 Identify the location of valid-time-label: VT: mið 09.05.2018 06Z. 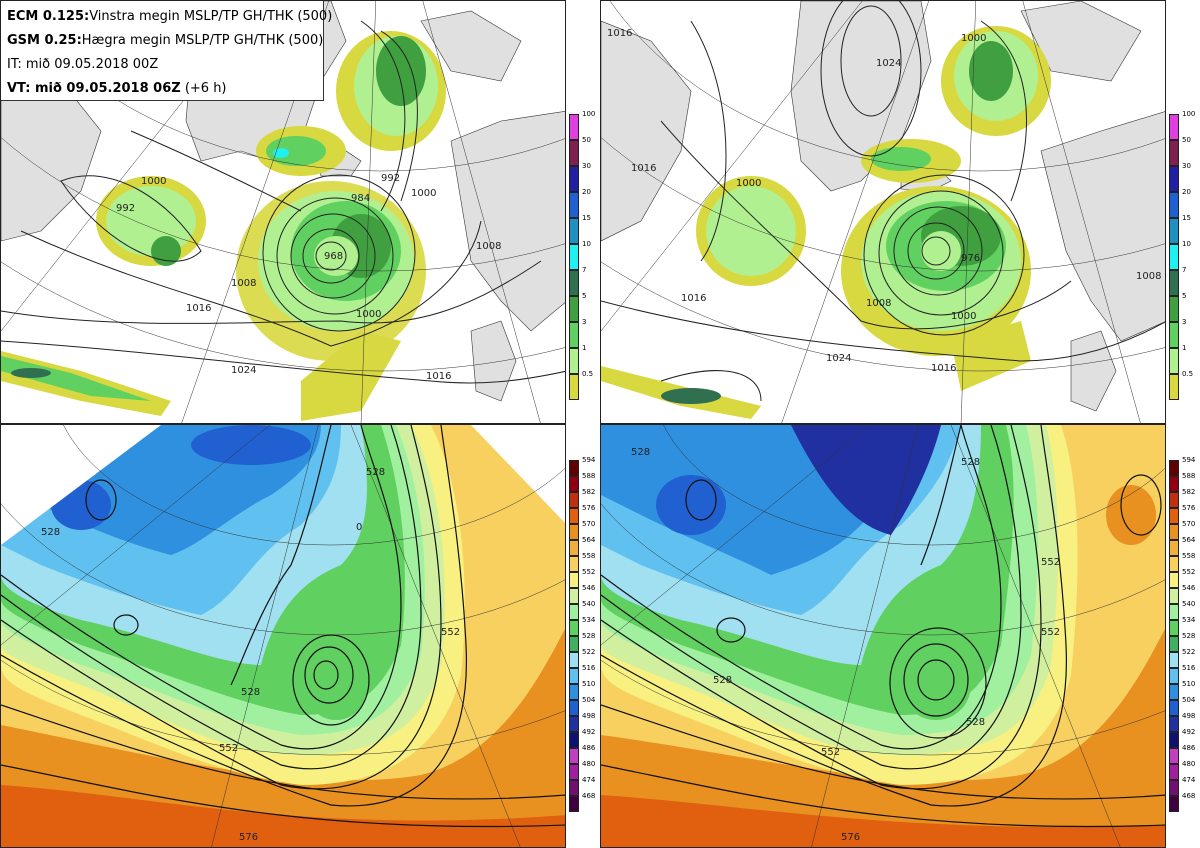
(94, 88).